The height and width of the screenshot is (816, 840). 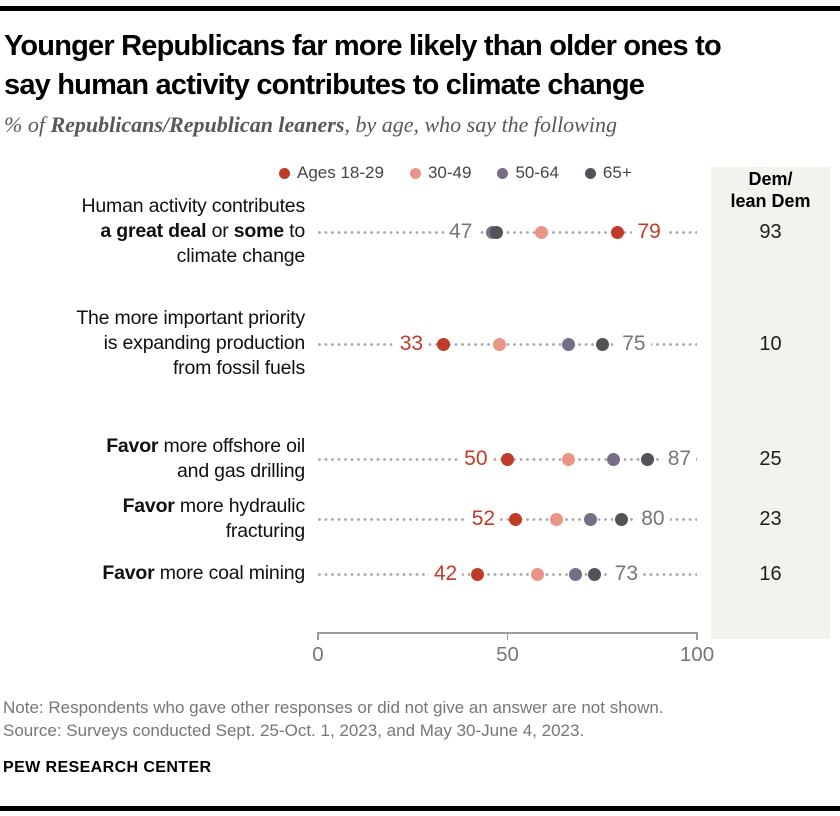 I want to click on row-label: Favor more coal mining, so click(x=203, y=573).